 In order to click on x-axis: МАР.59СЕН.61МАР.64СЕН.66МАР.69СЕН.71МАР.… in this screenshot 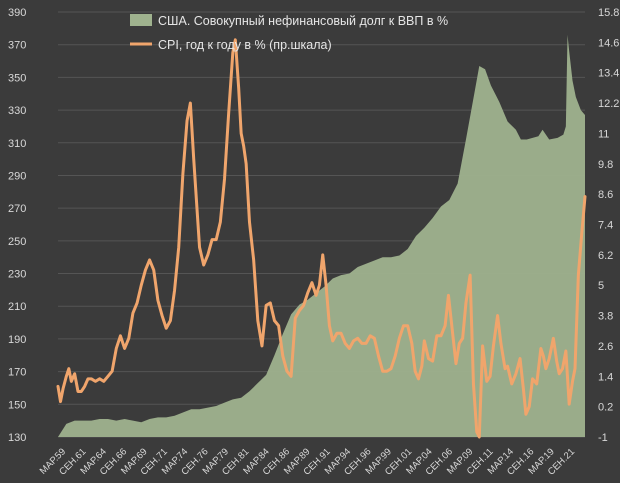, I will do `click(307, 461)`.